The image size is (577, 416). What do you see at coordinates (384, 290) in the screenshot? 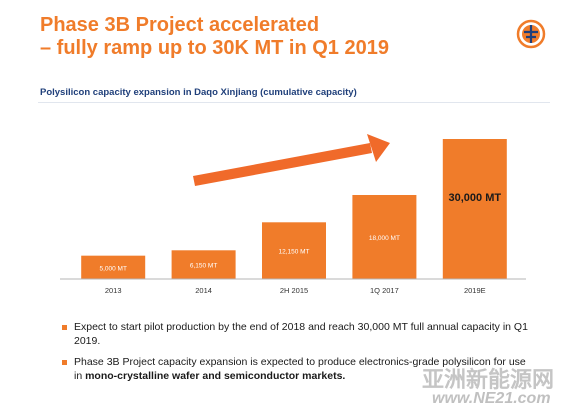
I see `x-tick-label: 1Q 2017` at bounding box center [384, 290].